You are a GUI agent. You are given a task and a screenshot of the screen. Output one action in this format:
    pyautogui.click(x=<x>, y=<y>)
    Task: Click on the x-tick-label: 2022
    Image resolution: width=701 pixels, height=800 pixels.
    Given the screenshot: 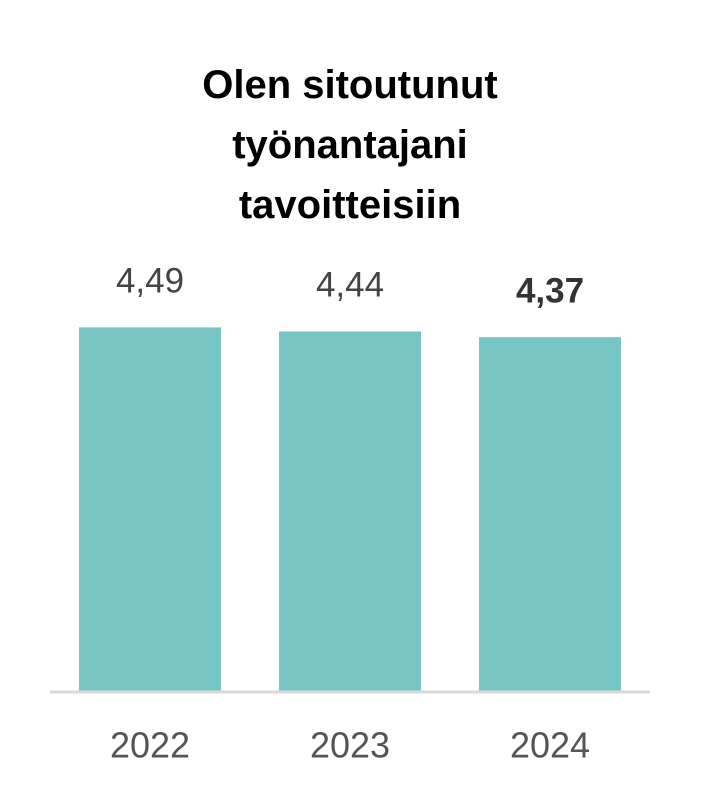 What is the action you would take?
    pyautogui.click(x=150, y=745)
    